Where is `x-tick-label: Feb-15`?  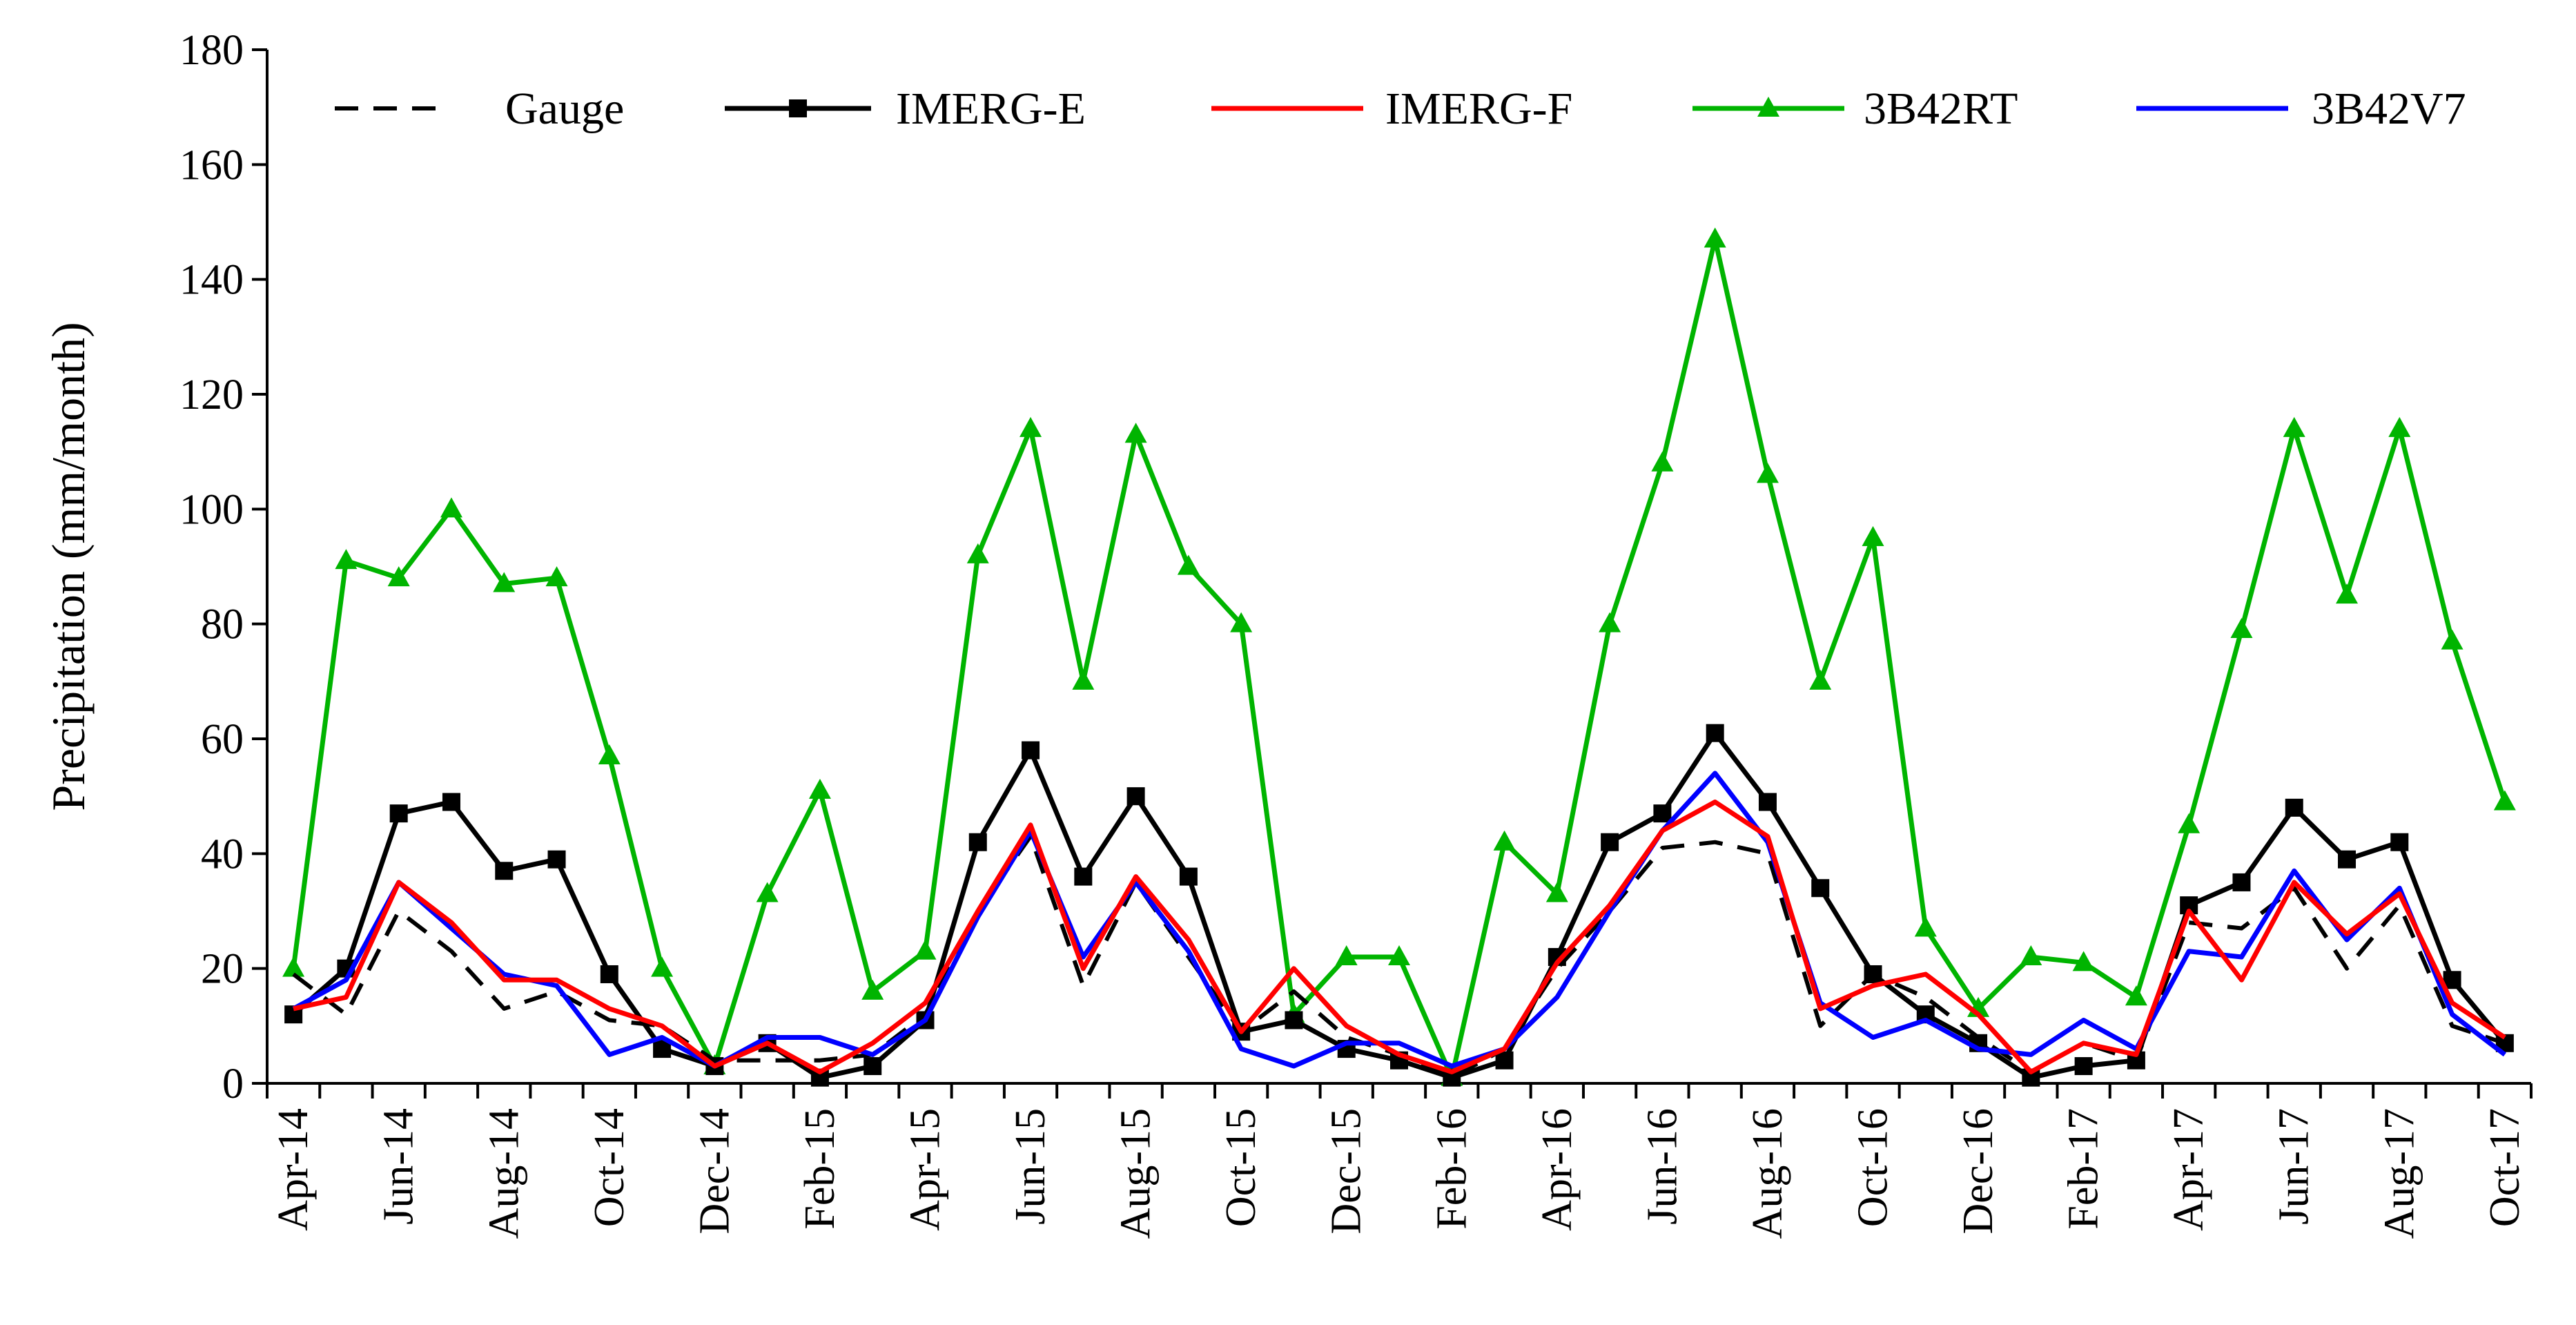
x-tick-label: Feb-15 is located at coordinates (820, 1169).